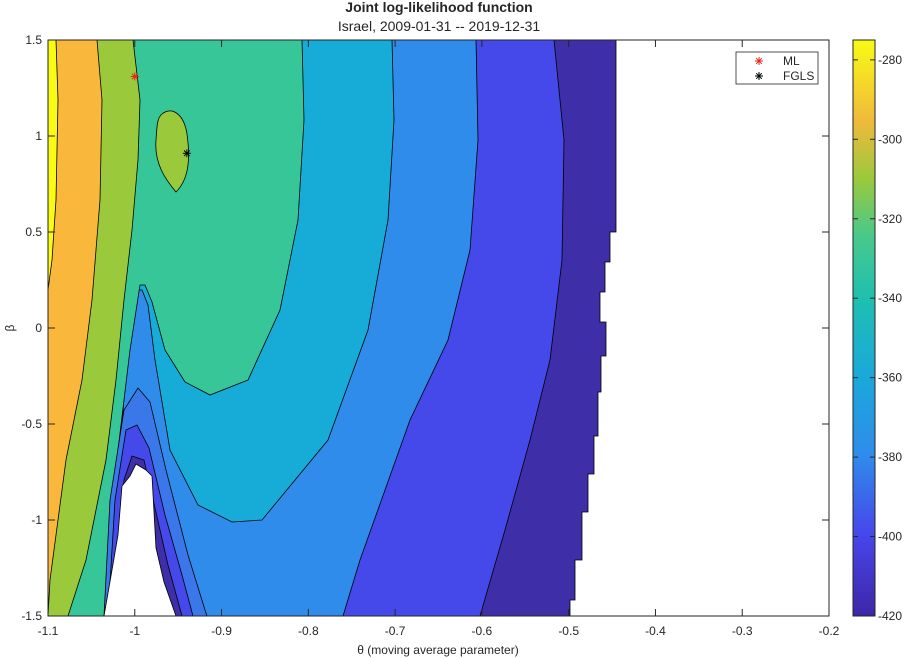 The height and width of the screenshot is (658, 906). What do you see at coordinates (482, 631) in the screenshot?
I see `x-tick-label: -0.6` at bounding box center [482, 631].